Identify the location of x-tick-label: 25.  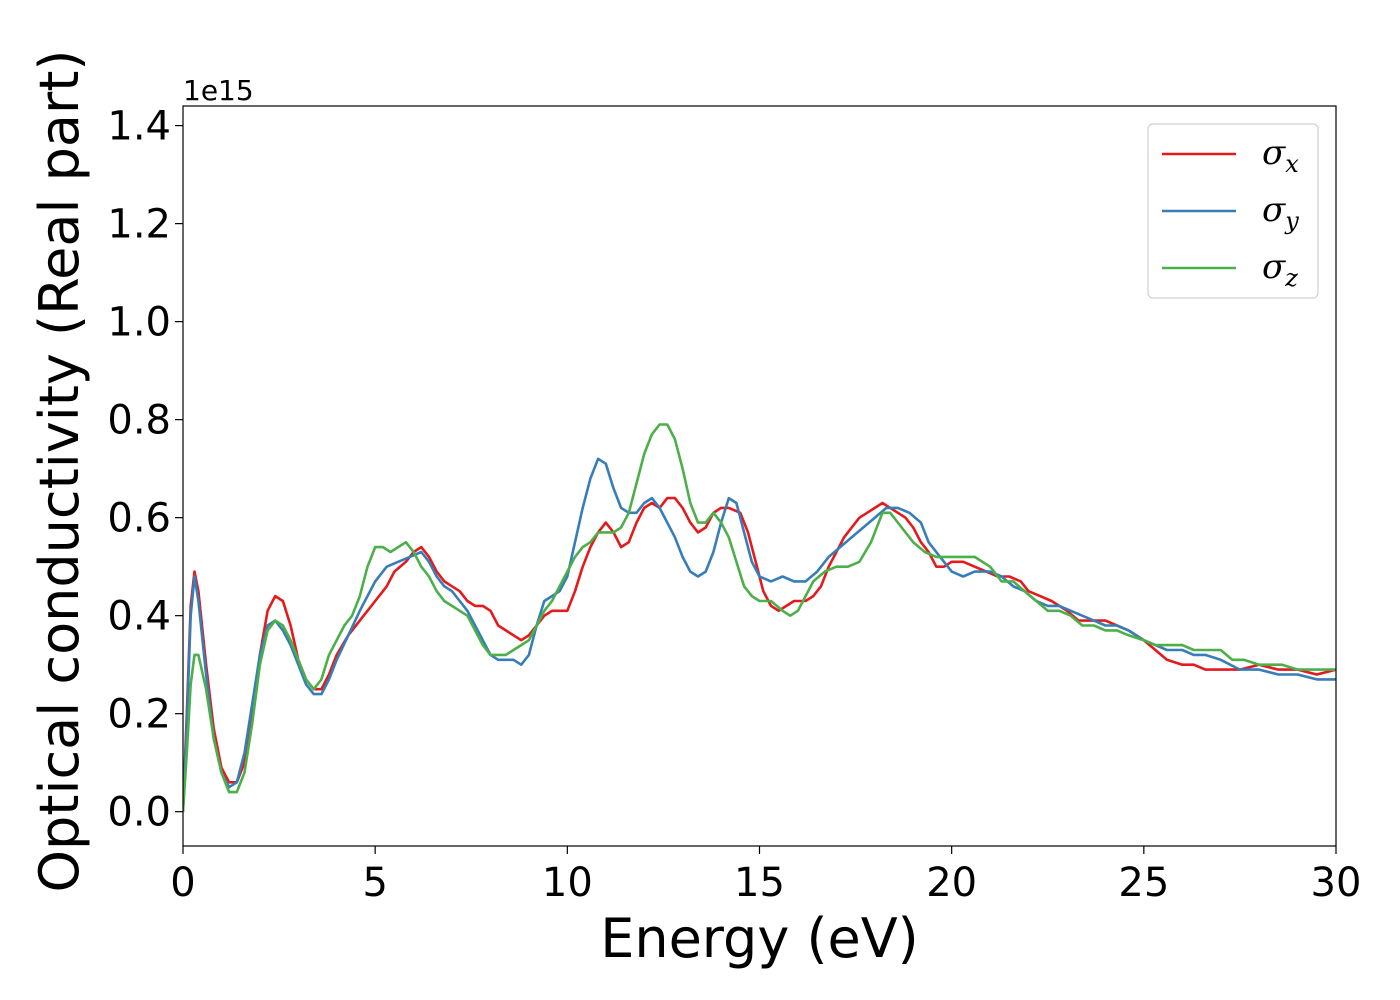
(1143, 883).